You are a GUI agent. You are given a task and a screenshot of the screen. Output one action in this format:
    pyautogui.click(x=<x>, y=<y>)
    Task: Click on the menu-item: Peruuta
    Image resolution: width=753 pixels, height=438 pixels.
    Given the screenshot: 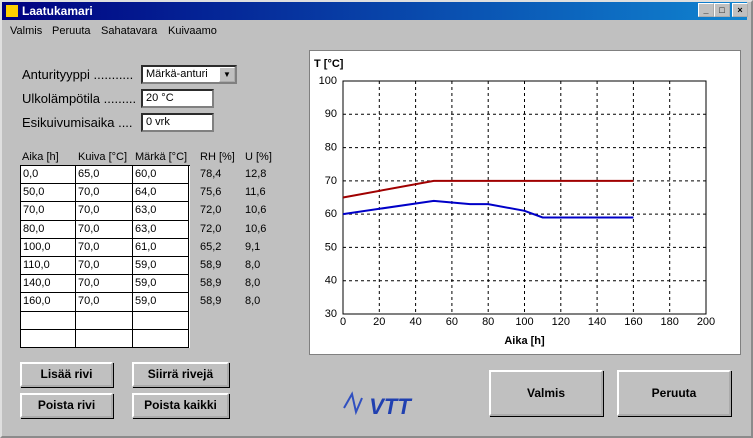 What is the action you would take?
    pyautogui.click(x=71, y=31)
    